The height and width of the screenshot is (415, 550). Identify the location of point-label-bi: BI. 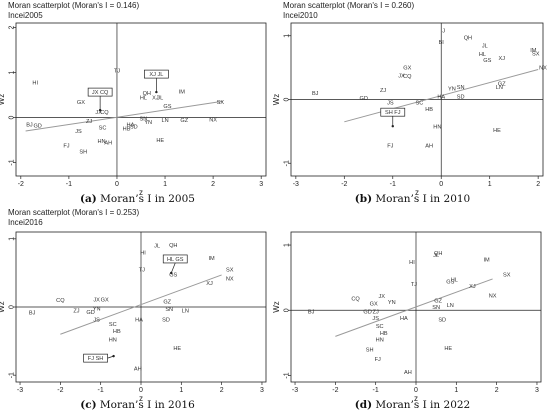
(442, 43).